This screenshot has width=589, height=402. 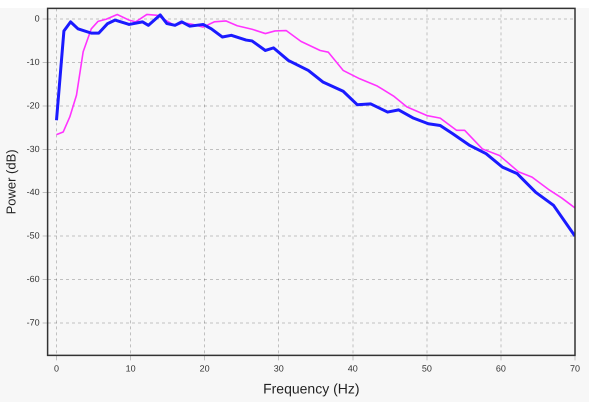 What do you see at coordinates (353, 368) in the screenshot?
I see `x-tick-label: 40` at bounding box center [353, 368].